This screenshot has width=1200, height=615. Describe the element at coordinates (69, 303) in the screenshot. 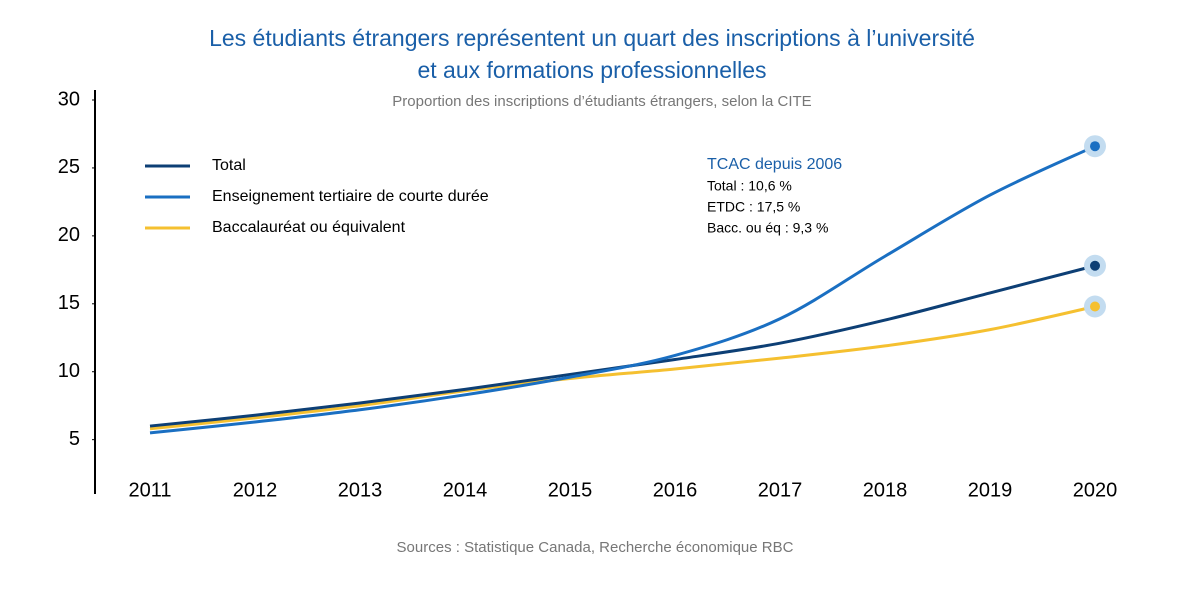

I see `y-tick-label: 15` at that location.